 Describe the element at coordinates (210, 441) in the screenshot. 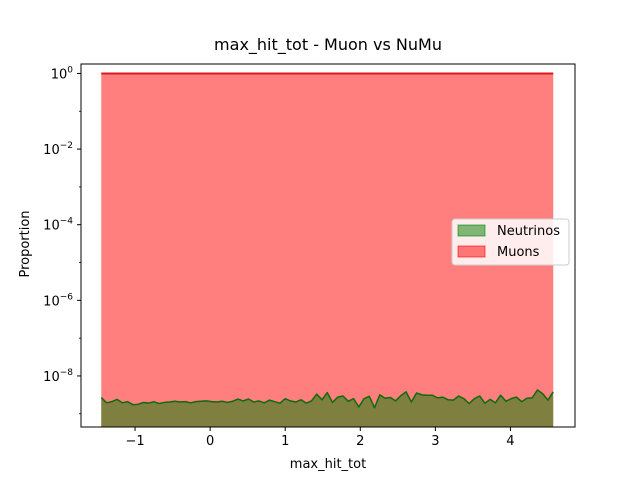

I see `x-tick-label: 0` at that location.